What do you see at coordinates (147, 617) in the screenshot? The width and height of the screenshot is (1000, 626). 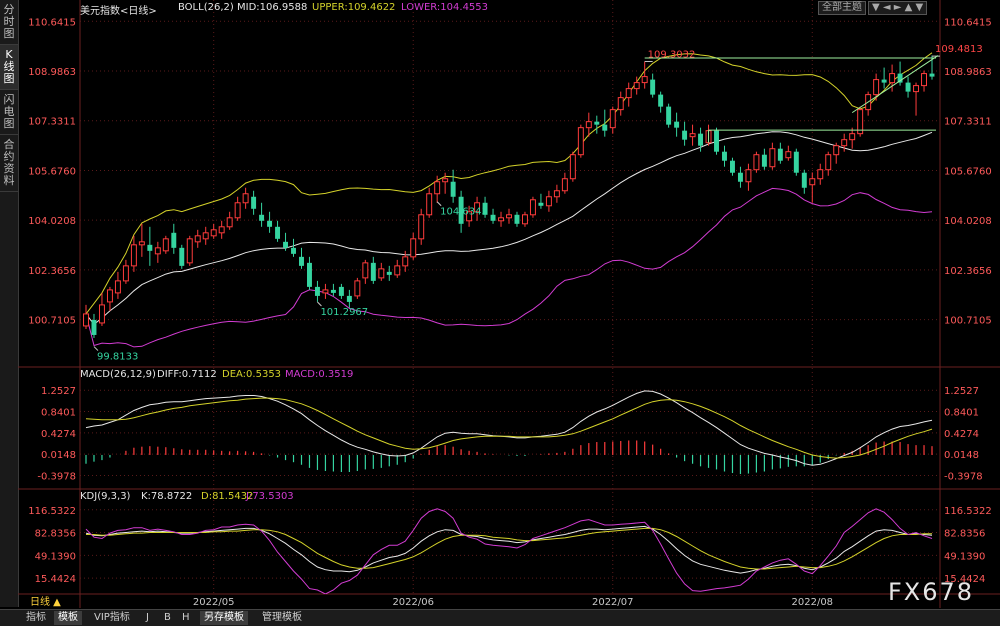 I see `tab-j: J` at bounding box center [147, 617].